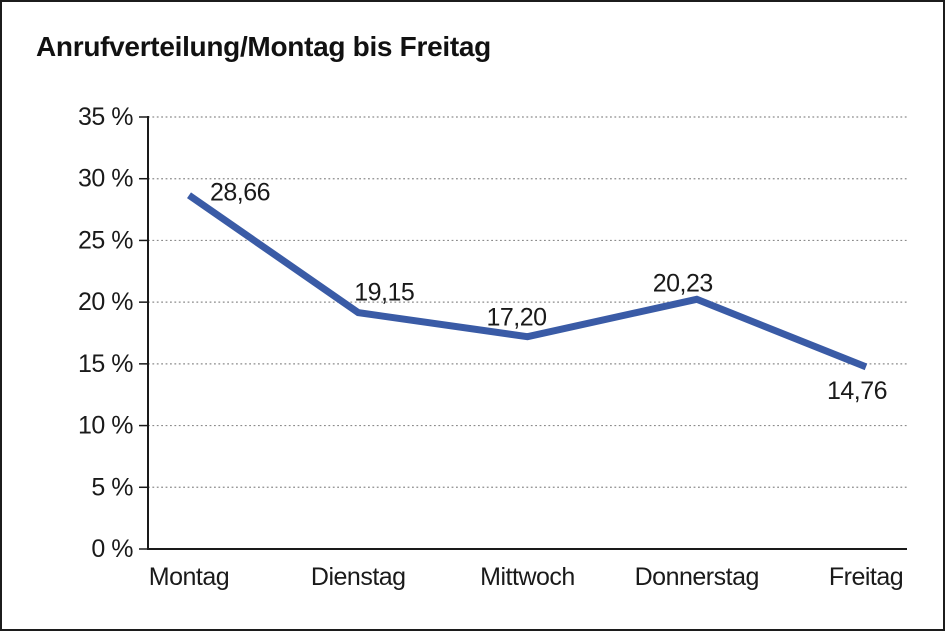 The width and height of the screenshot is (945, 631). What do you see at coordinates (384, 293) in the screenshot?
I see `value-label: 19,15` at bounding box center [384, 293].